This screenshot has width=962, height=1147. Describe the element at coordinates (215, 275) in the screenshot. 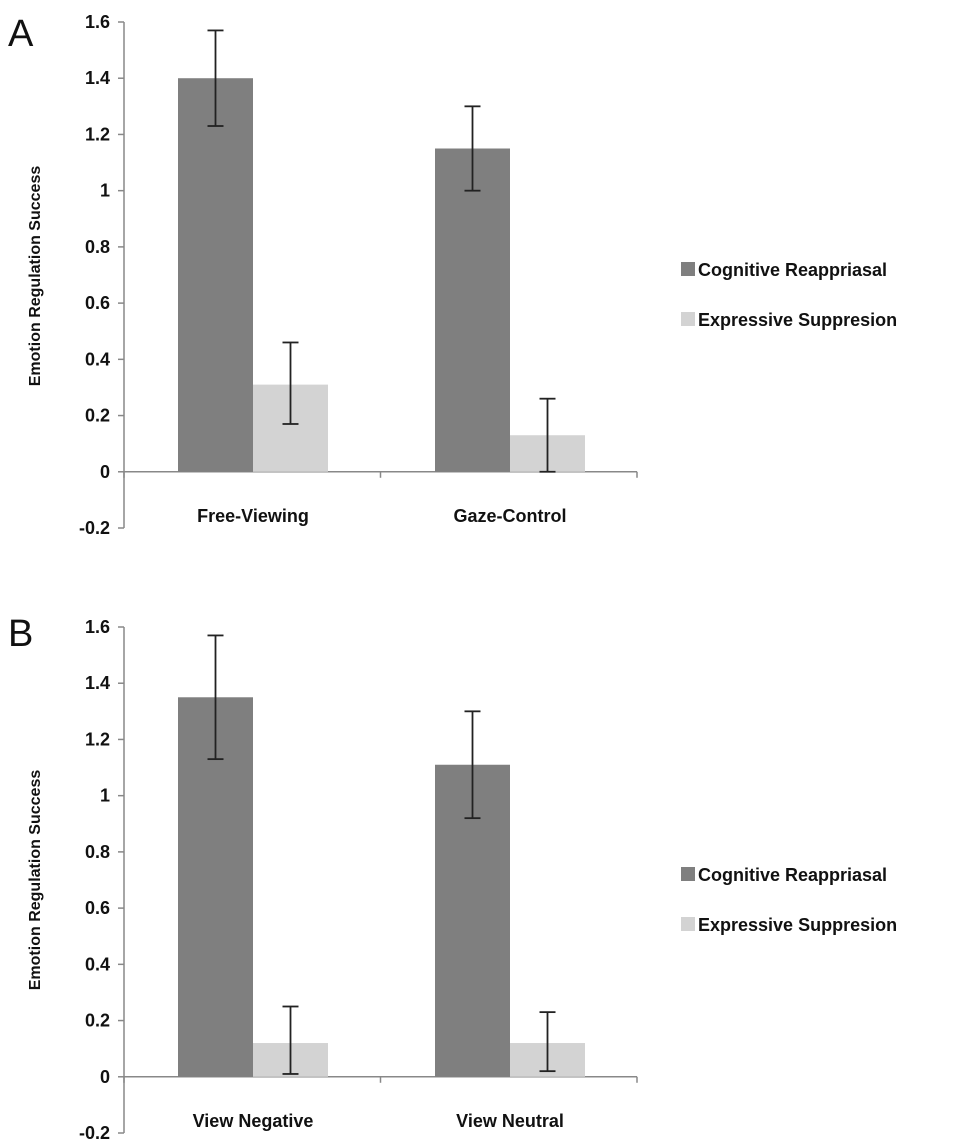

I see `bar-cognitive-reappriasal-free-viewing` at that location.